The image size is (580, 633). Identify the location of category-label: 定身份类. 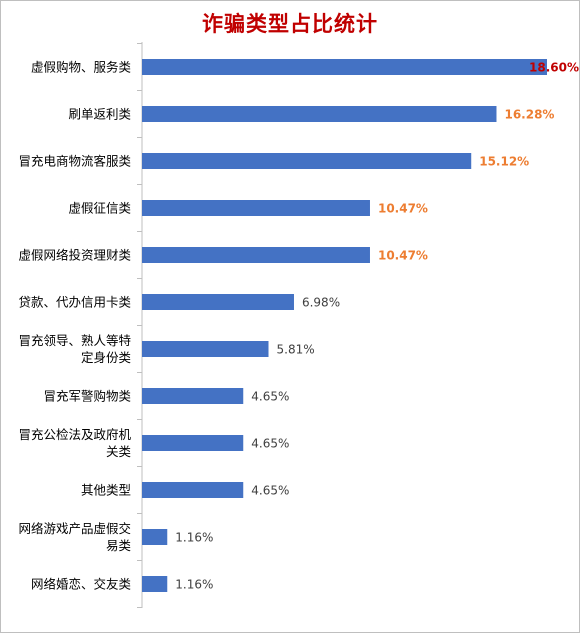
(106, 357).